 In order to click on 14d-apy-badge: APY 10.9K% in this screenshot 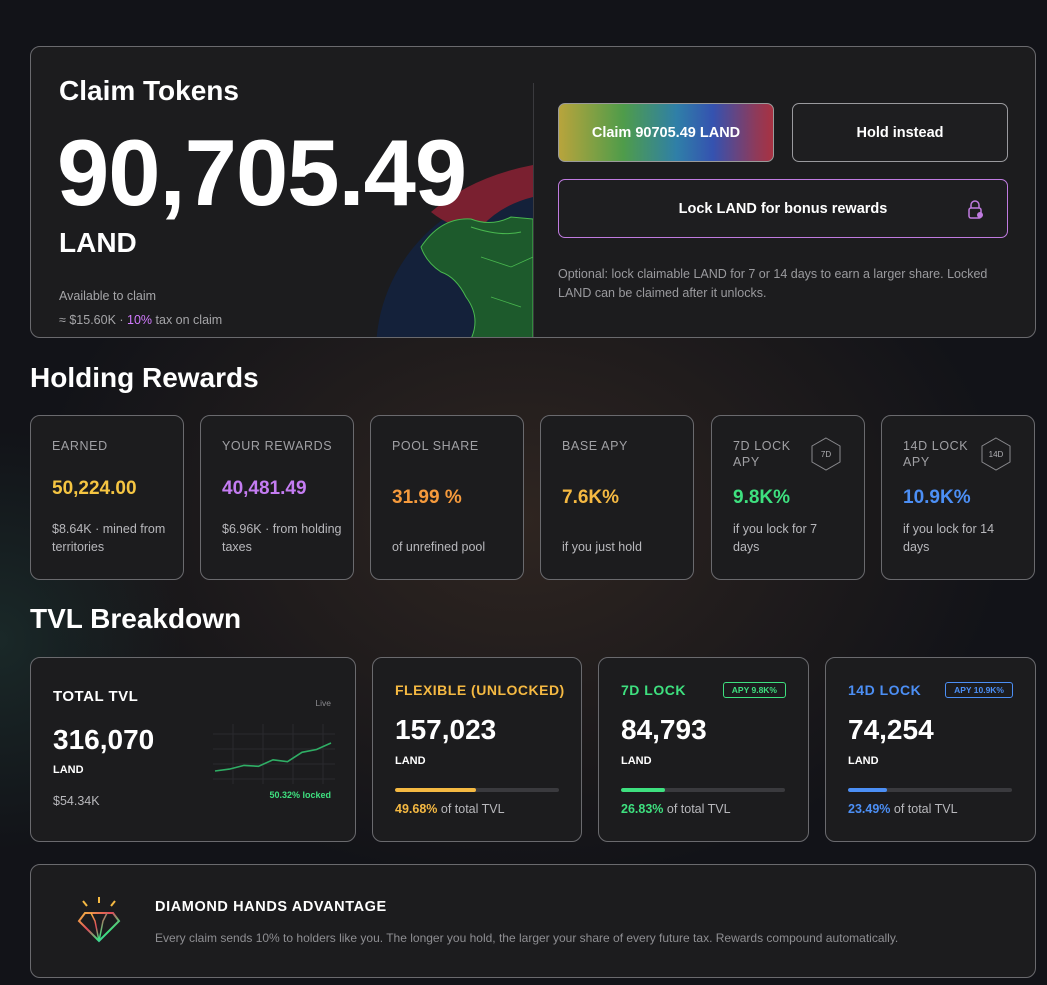, I will do `click(979, 690)`.